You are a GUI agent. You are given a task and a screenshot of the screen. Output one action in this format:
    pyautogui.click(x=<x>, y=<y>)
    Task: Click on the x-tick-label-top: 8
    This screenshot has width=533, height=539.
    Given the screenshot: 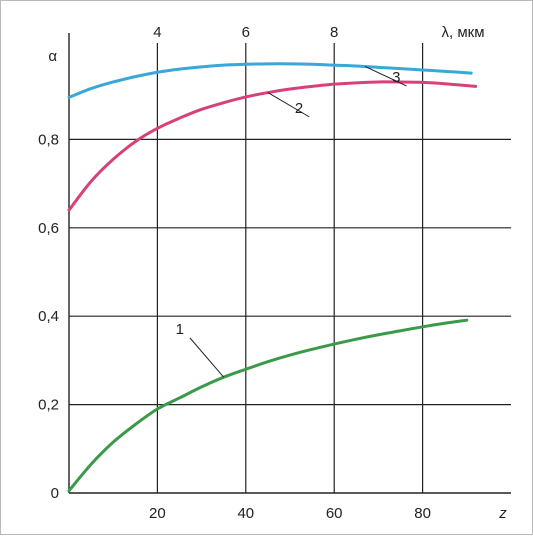 What is the action you would take?
    pyautogui.click(x=334, y=32)
    